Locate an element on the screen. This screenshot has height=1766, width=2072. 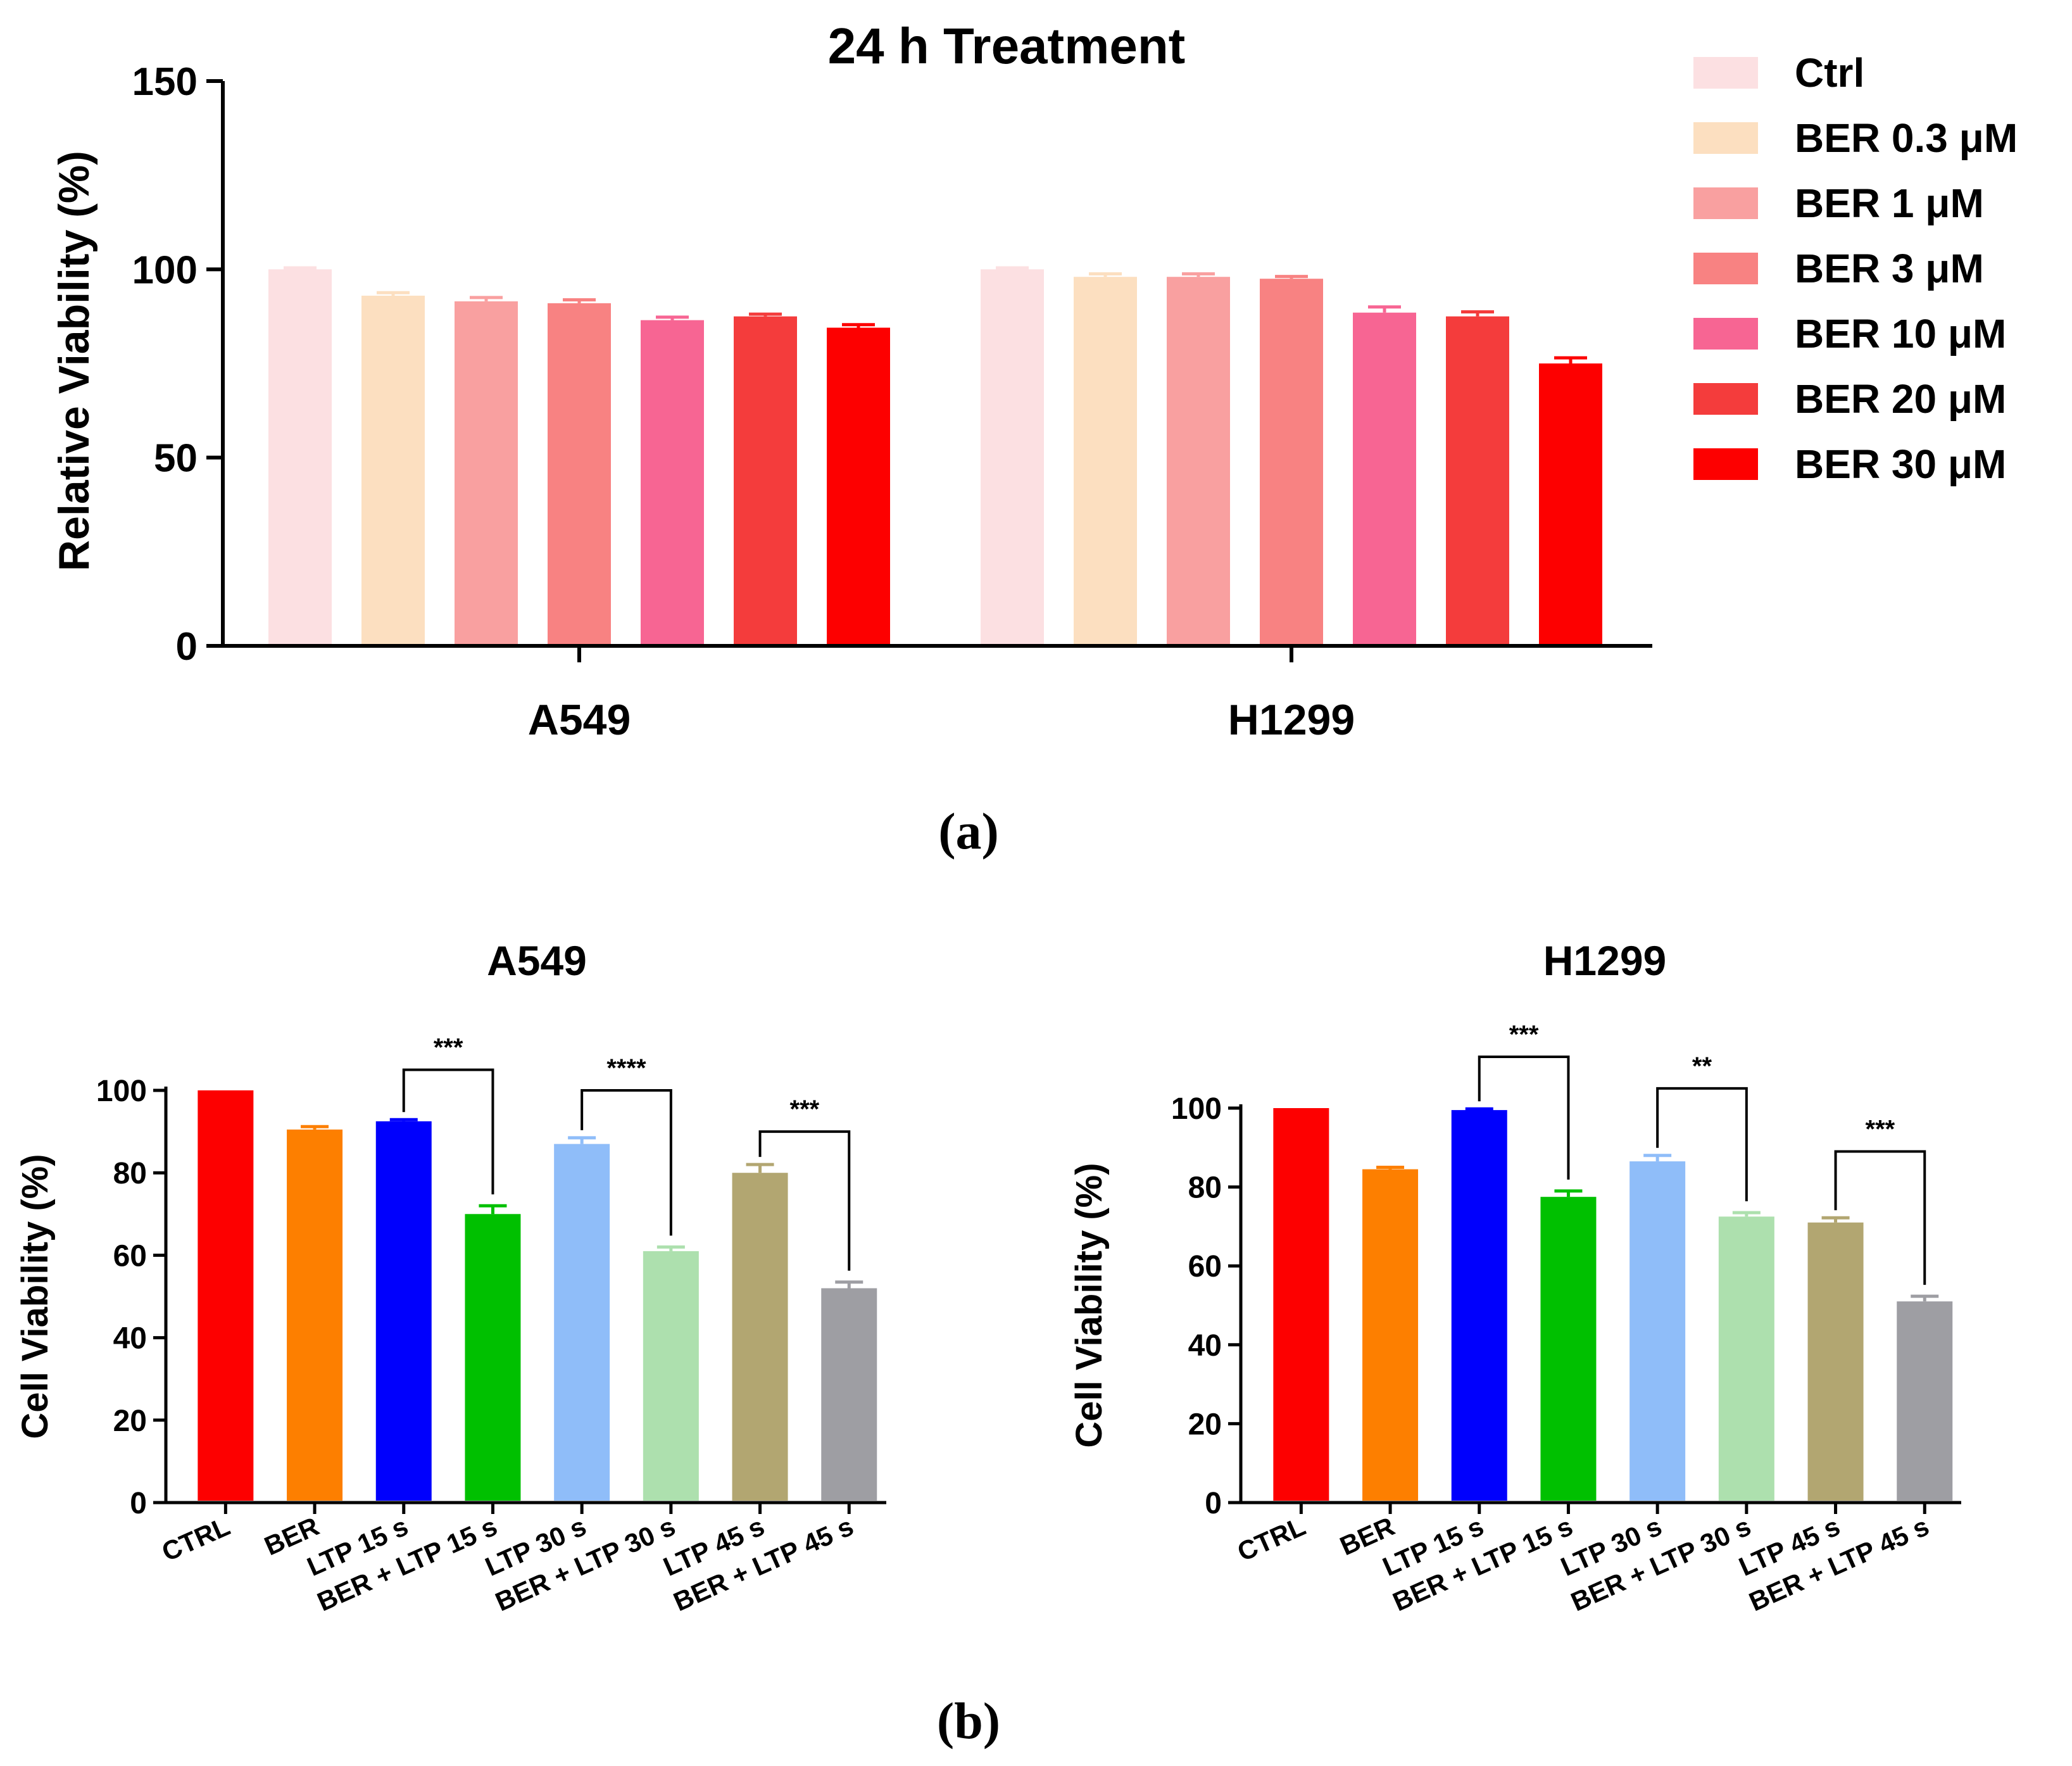
panel-label-b: (b) is located at coordinates (969, 1721).